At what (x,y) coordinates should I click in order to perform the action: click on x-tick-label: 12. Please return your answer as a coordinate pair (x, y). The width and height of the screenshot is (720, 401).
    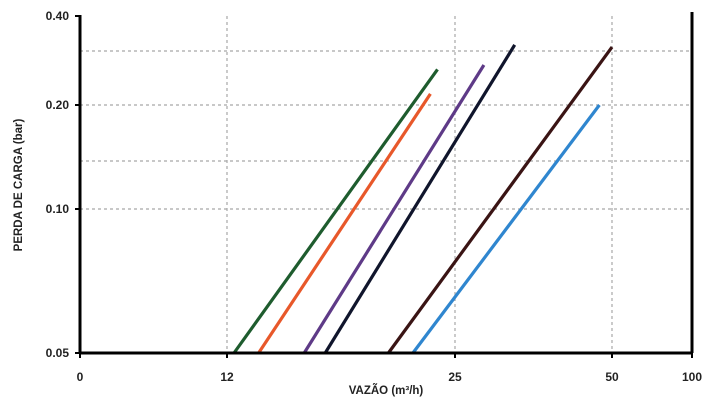
    Looking at the image, I should click on (227, 377).